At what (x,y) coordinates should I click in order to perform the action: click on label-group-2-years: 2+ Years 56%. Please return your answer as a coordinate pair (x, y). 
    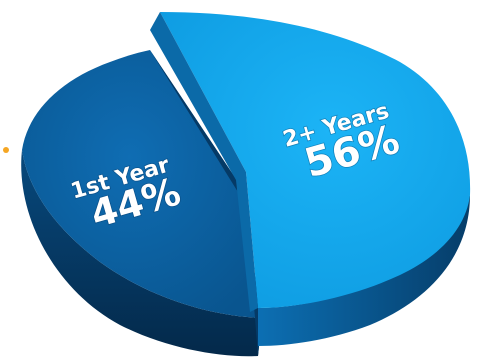
    Looking at the image, I should click on (343, 143).